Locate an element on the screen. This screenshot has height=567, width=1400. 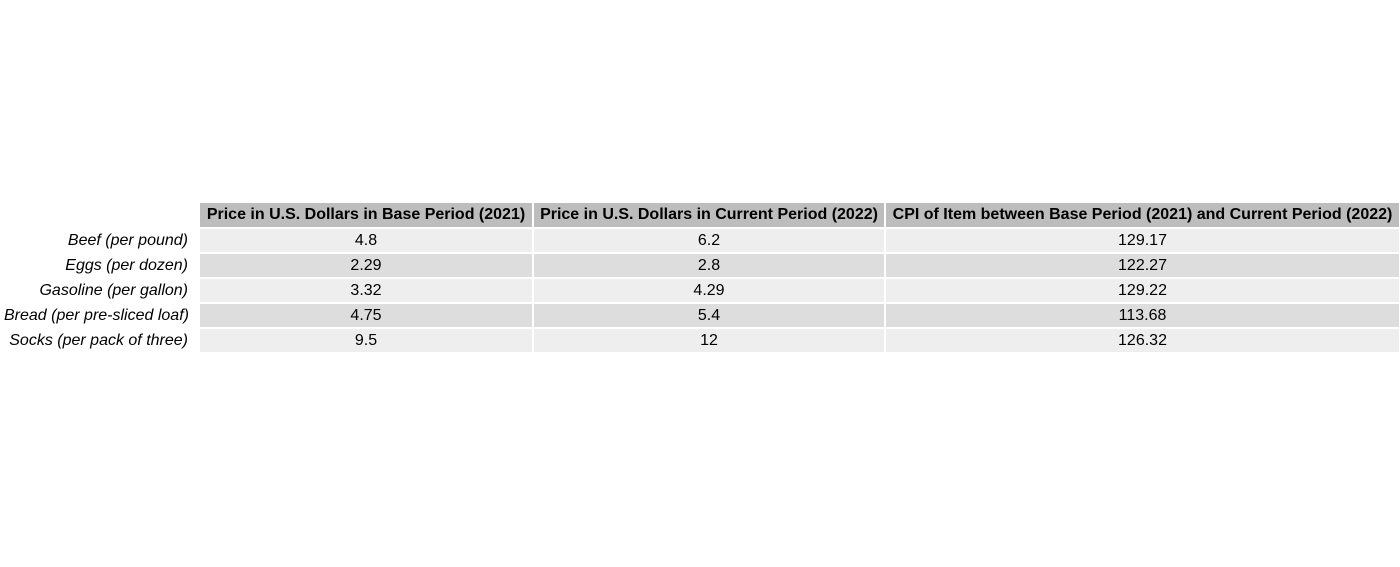
current-price-cell: 6.2 is located at coordinates (709, 241).